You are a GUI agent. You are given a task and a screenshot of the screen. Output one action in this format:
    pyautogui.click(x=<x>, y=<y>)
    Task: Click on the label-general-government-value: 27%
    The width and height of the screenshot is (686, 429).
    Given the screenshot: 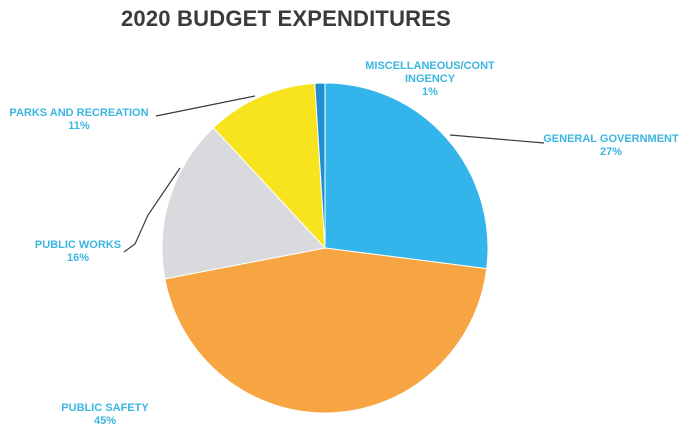 What is the action you would take?
    pyautogui.click(x=611, y=152)
    